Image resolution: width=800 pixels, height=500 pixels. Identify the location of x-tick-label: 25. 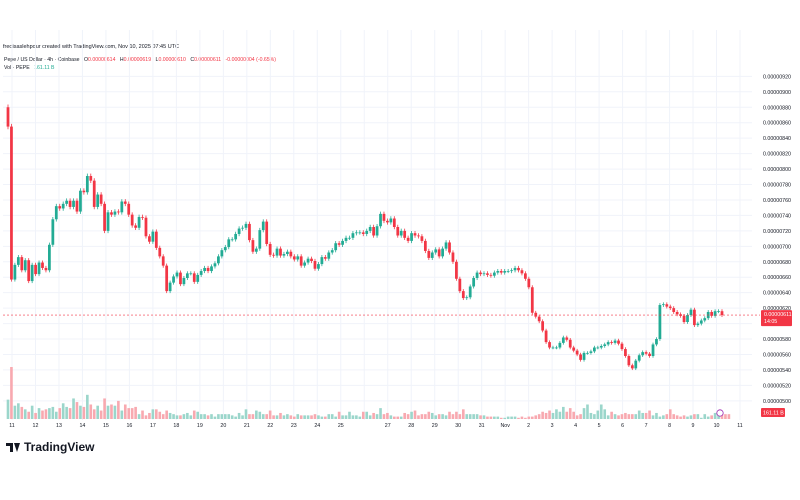
(341, 426).